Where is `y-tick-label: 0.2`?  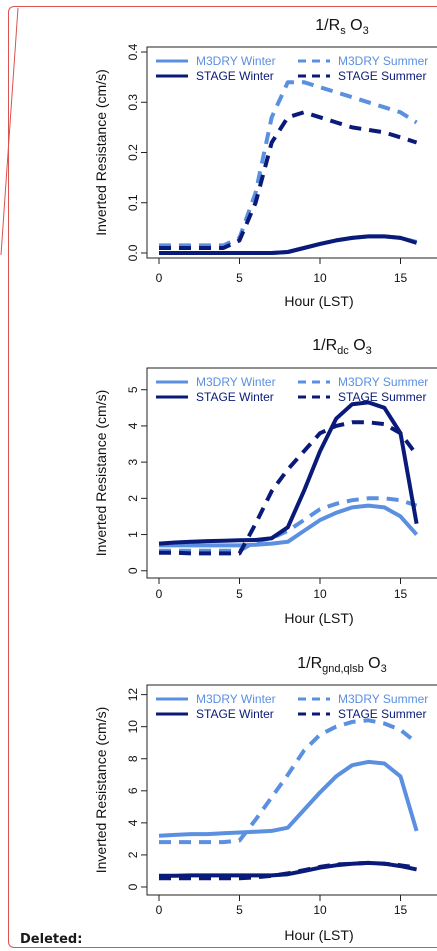
y-tick-label: 0.2 is located at coordinates (133, 152).